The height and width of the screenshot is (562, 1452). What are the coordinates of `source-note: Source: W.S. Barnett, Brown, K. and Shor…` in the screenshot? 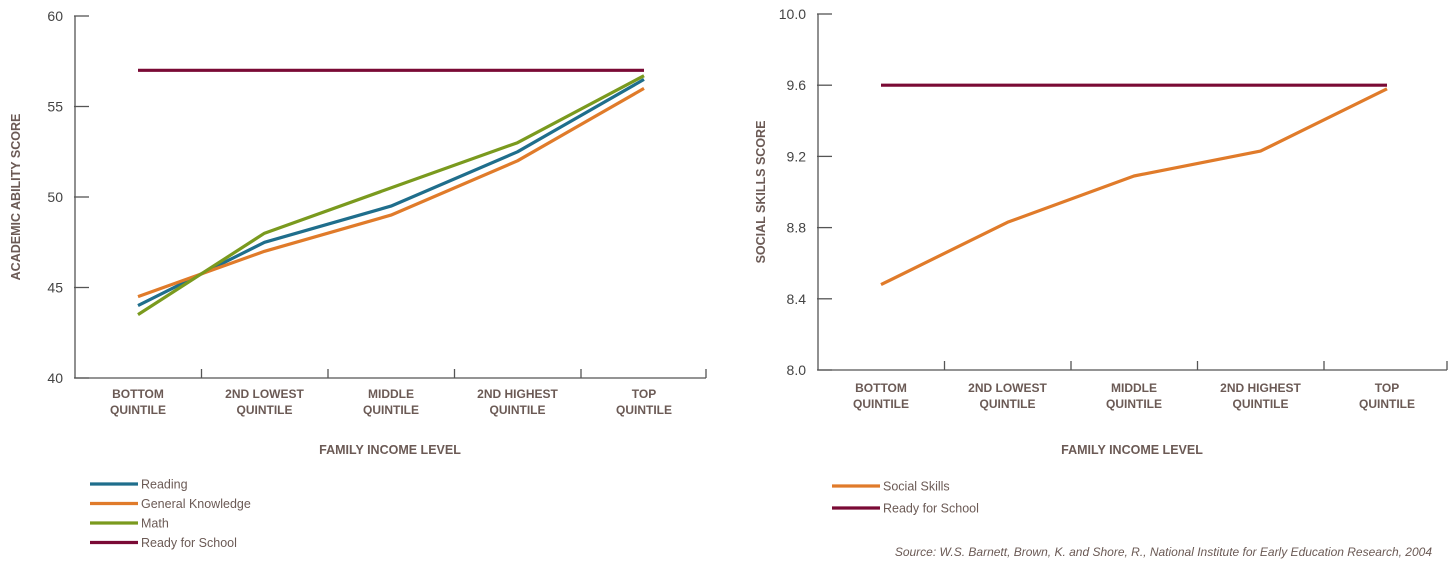 It's located at (1163, 552).